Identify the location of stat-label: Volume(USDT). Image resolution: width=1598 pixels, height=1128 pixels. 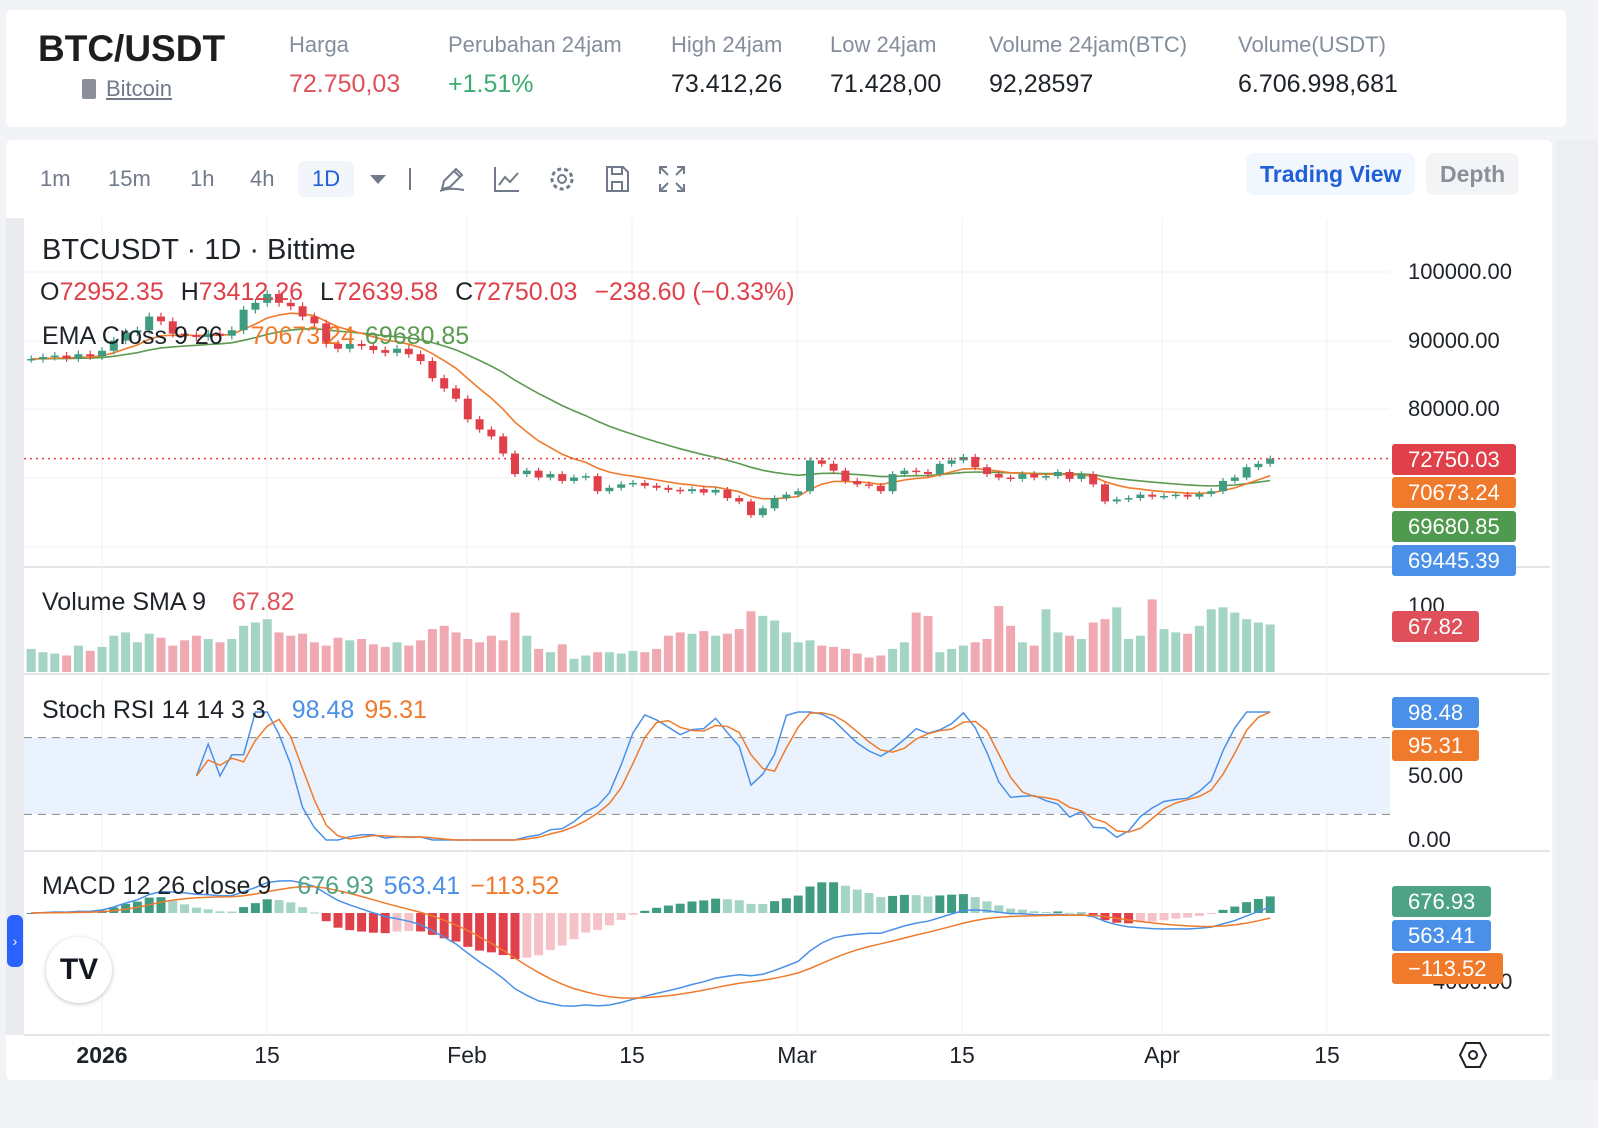
(1312, 44).